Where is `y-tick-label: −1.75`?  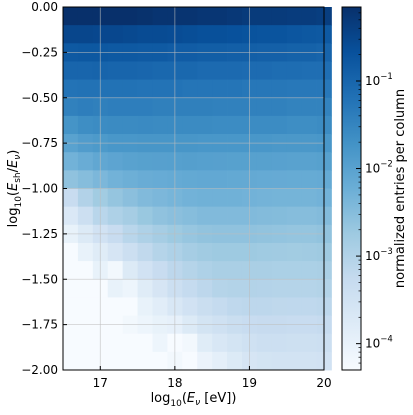
y-tick-label: −1.75 is located at coordinates (39, 325).